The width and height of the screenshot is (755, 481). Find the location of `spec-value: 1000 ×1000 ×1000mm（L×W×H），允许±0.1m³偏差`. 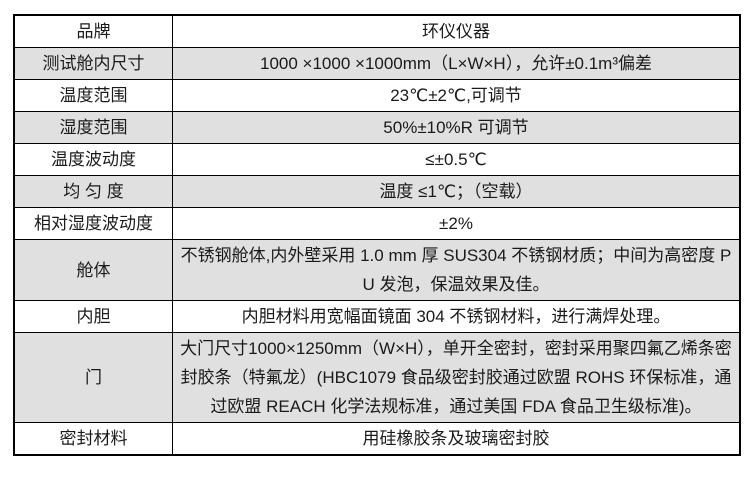

spec-value: 1000 ×1000 ×1000mm（L×W×H），允许±0.1m³偏差 is located at coordinates (456, 63).